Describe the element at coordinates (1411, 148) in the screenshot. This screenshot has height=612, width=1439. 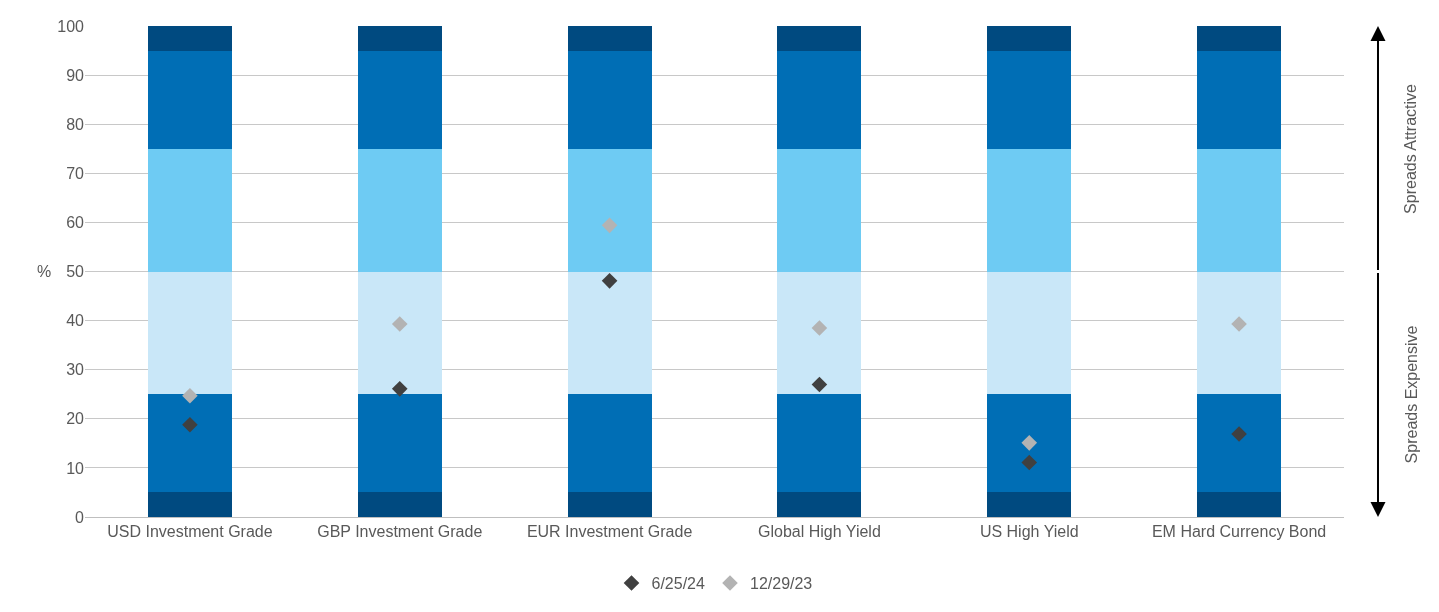
I see `text: Spreads Attractive` at that location.